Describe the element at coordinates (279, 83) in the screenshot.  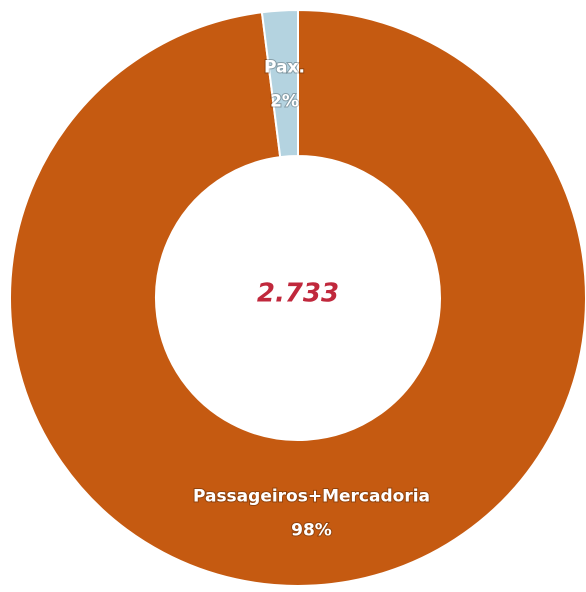
I see `donut-slice` at that location.